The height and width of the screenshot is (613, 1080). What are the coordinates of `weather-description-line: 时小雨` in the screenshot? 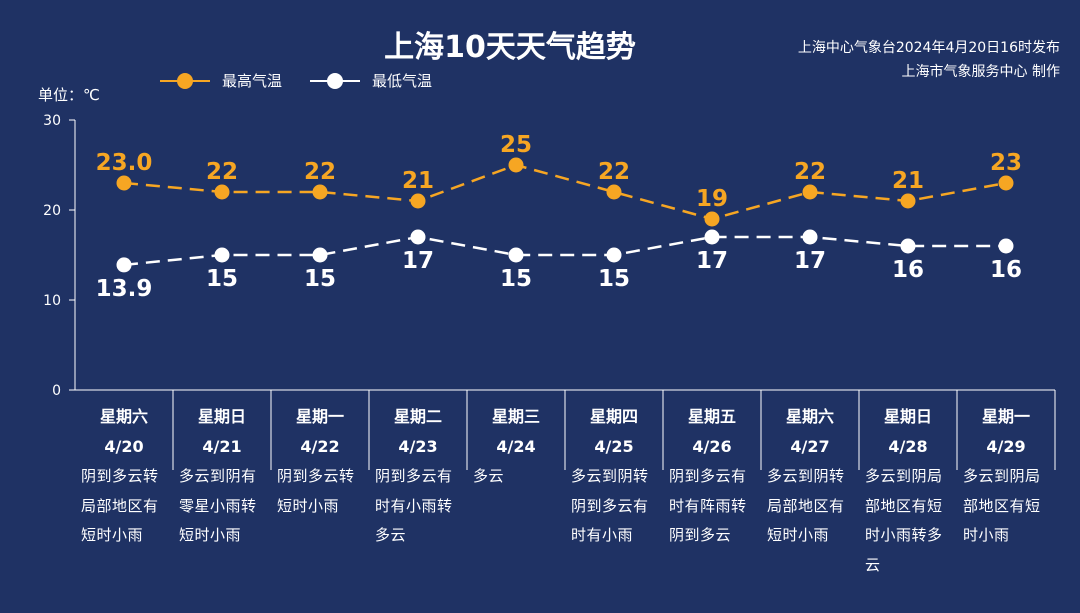 It's located at (986, 535).